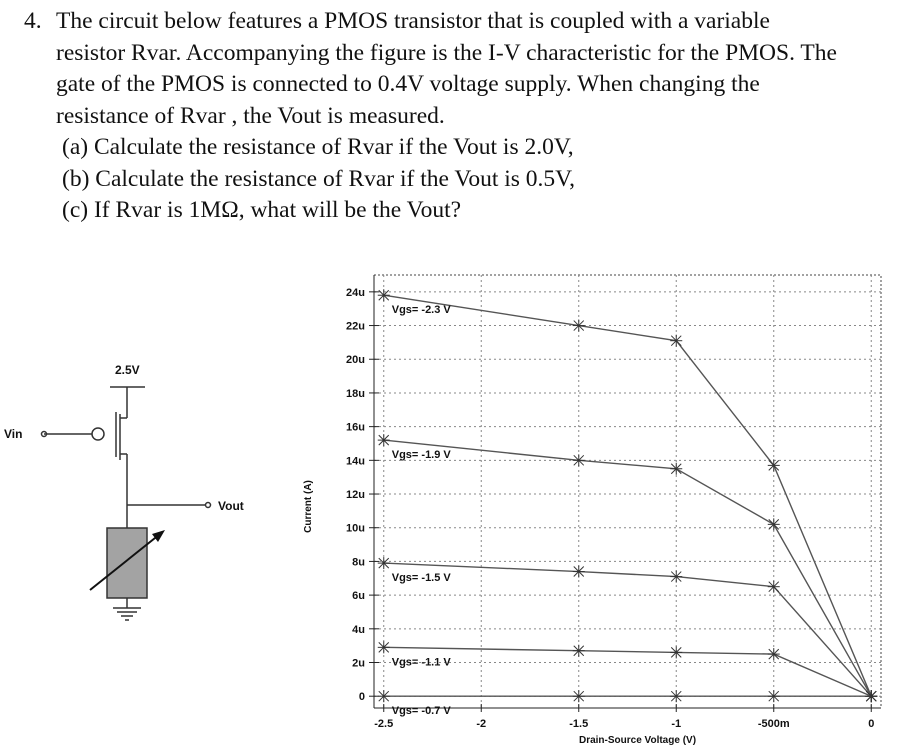 This screenshot has height=754, width=897. I want to click on series-label: Vgs= -2.3 V, so click(422, 310).